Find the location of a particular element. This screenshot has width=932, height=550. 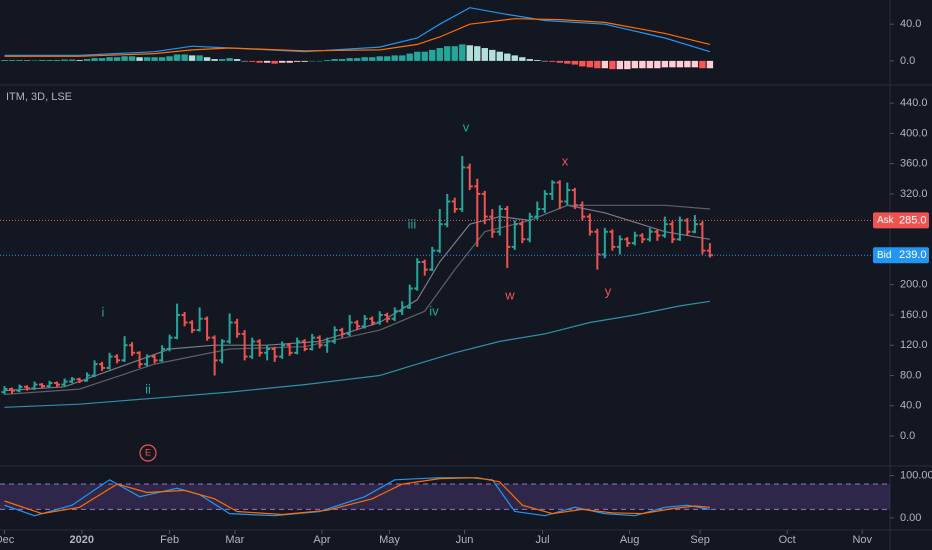

x-tick-label: 2020 is located at coordinates (82, 540).